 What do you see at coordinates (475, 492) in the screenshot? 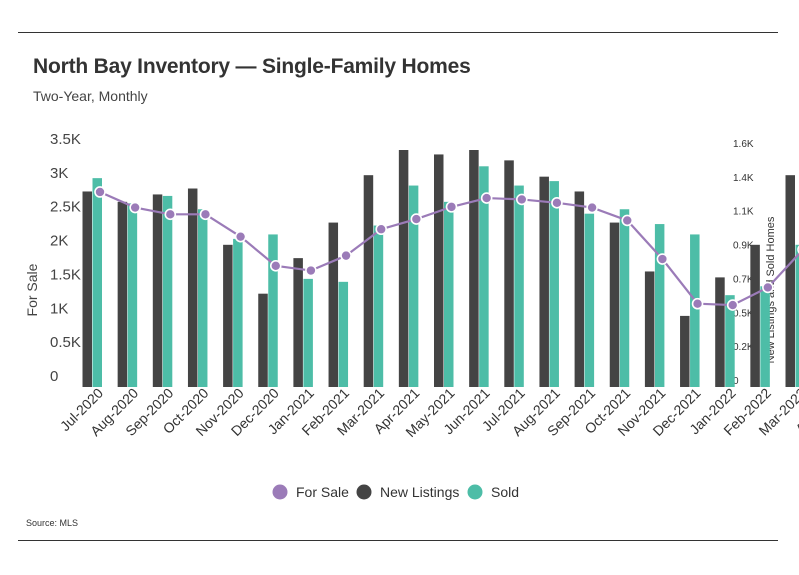
I see `legend-marker-sold` at bounding box center [475, 492].